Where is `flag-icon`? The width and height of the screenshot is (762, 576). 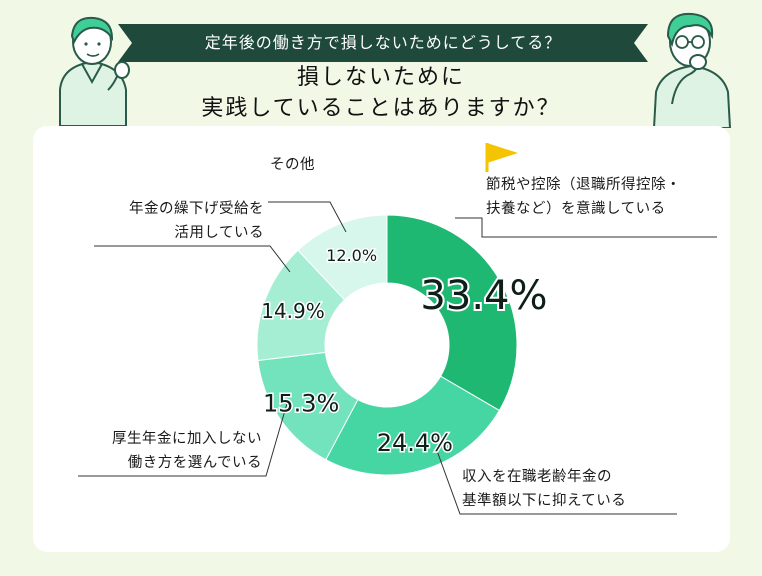 flag-icon is located at coordinates (501, 157).